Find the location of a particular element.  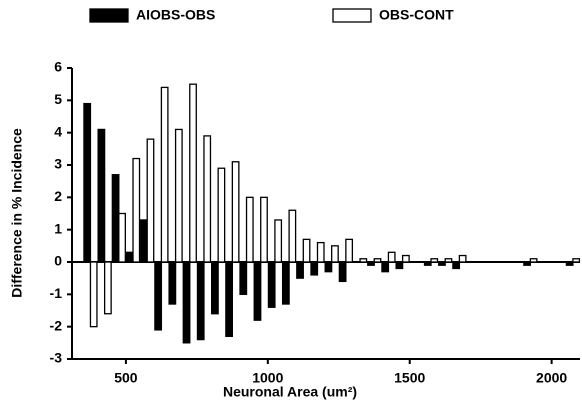

legend-label: OBS-CONT is located at coordinates (416, 15).